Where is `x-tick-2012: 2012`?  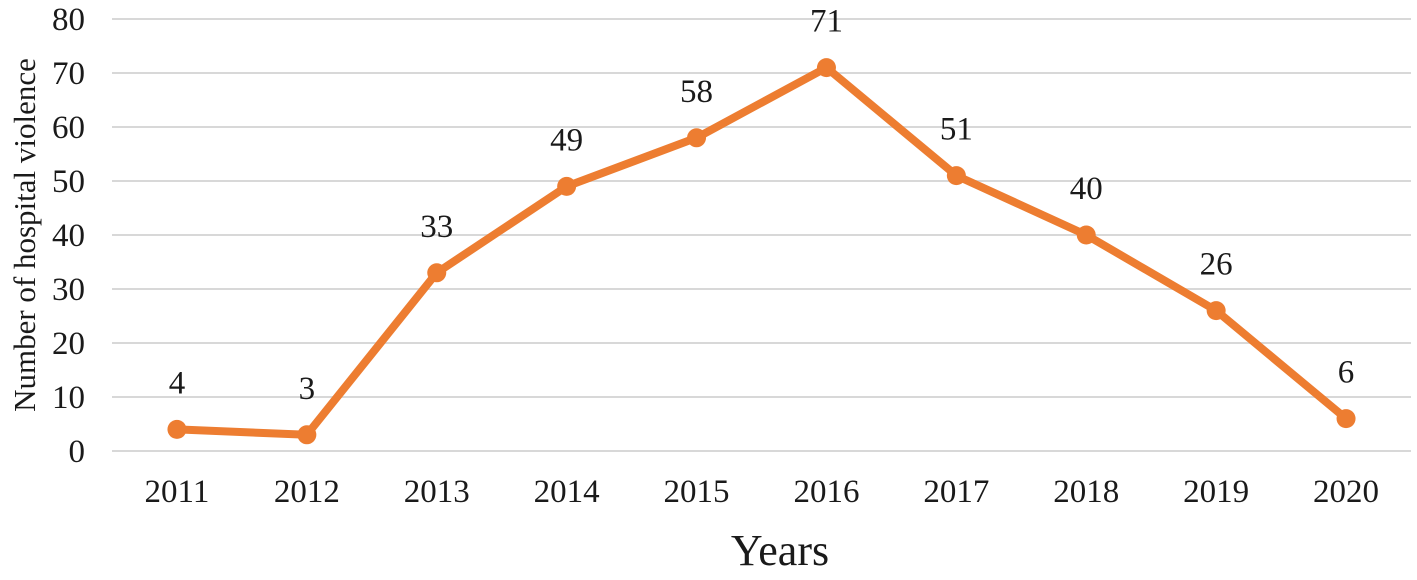
x-tick-2012: 2012 is located at coordinates (307, 492).